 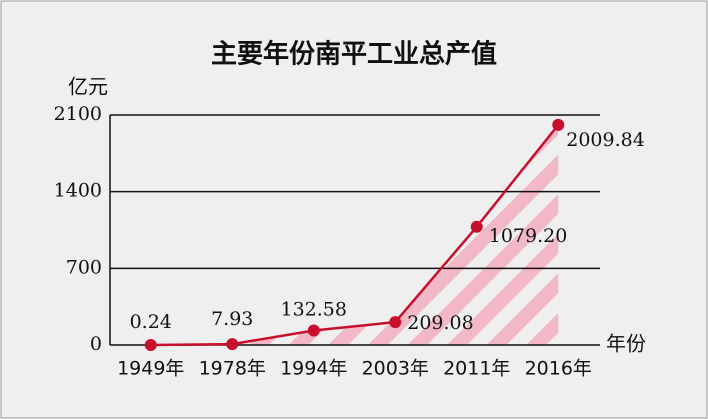 I want to click on x-tick-label: 1978年, so click(x=232, y=369).